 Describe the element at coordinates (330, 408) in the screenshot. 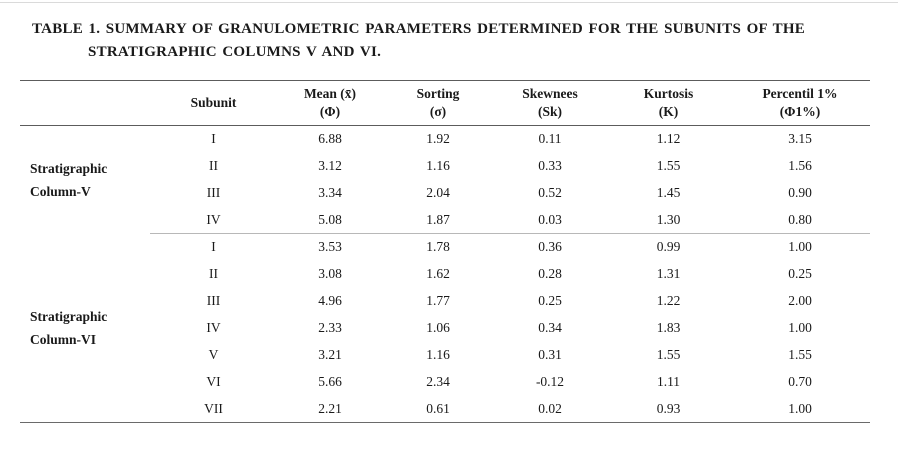

I see `cell-mean: 2.21` at that location.